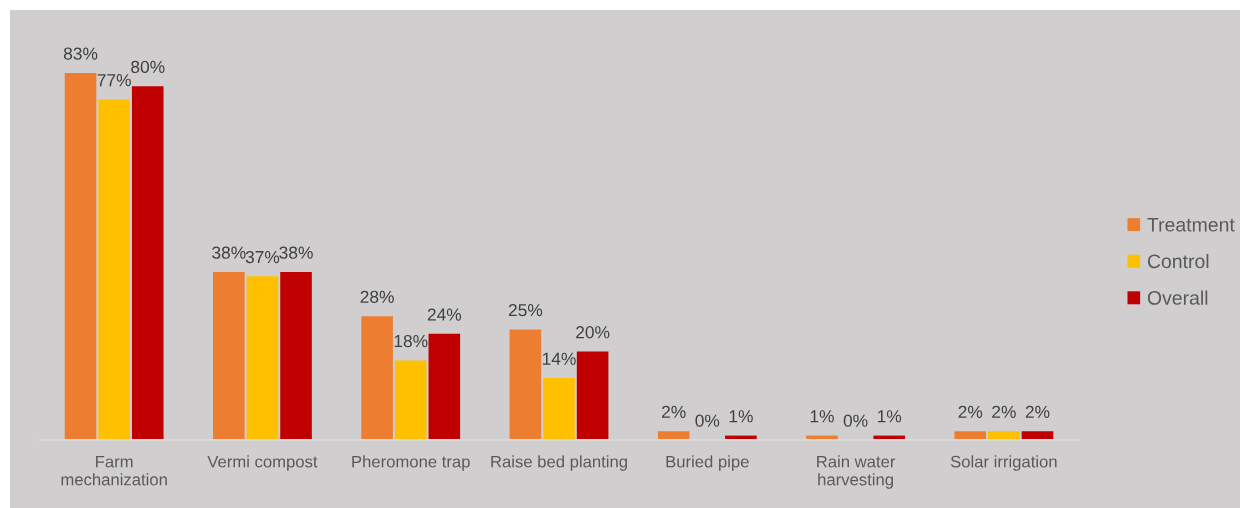 Image resolution: width=1240 pixels, height=508 pixels. What do you see at coordinates (559, 358) in the screenshot?
I see `data-label: 14%` at bounding box center [559, 358].